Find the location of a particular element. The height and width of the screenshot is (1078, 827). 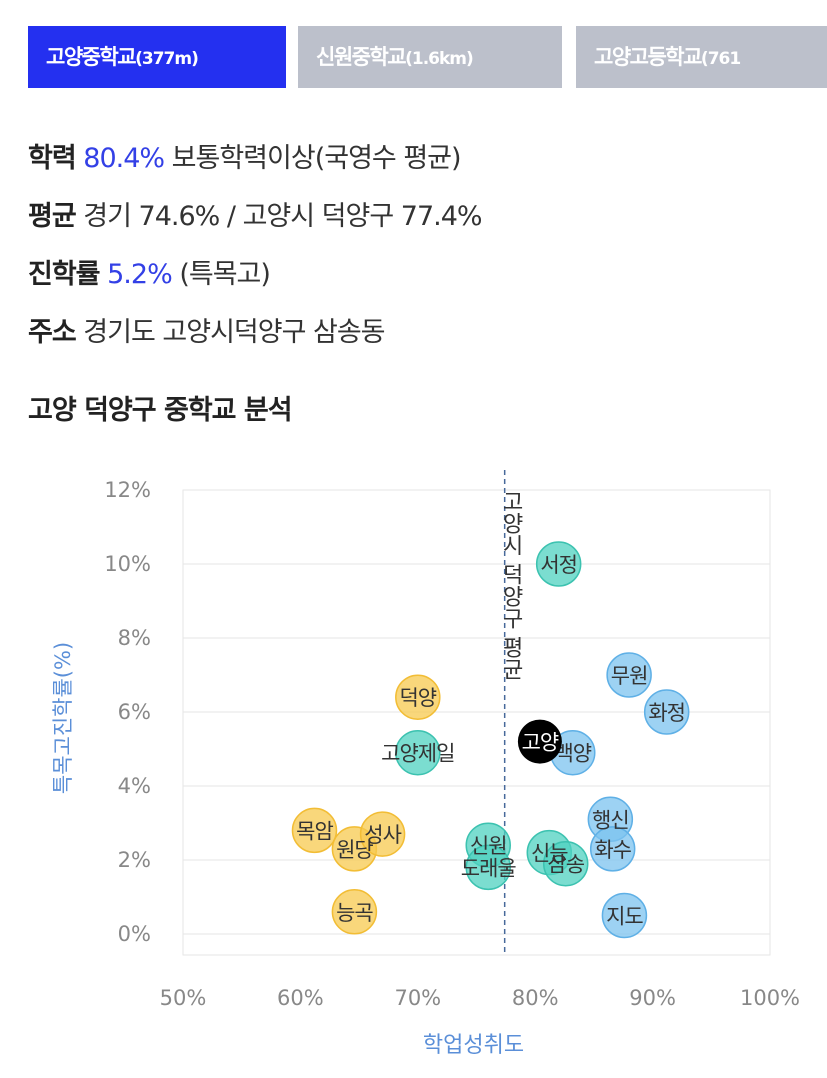

y-tick-label: 6% is located at coordinates (134, 712).